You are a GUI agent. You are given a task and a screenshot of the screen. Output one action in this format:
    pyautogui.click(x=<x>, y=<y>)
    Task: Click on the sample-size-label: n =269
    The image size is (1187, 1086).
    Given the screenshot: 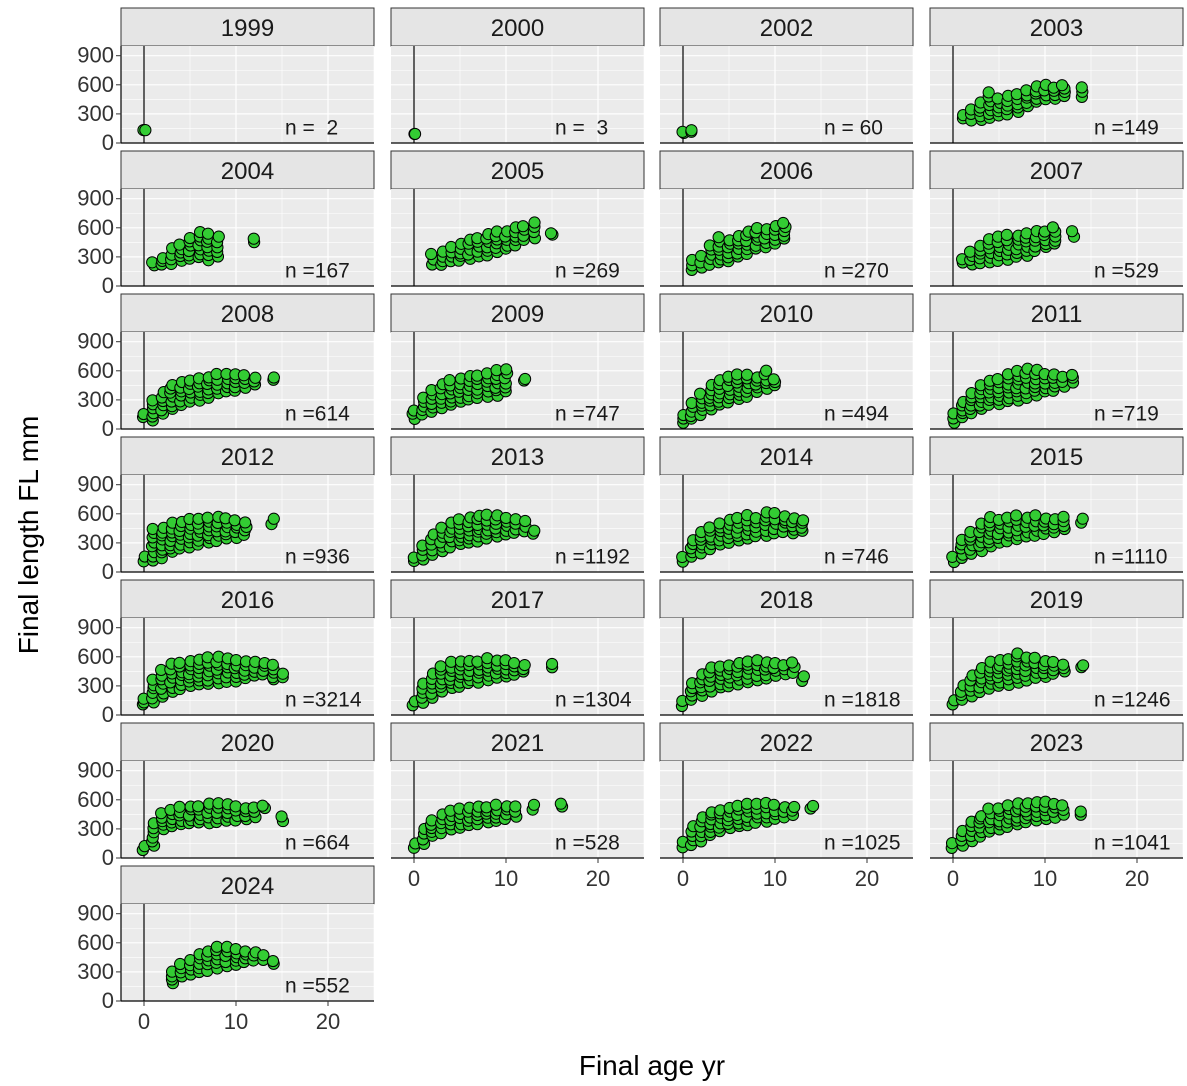 What is the action you would take?
    pyautogui.click(x=587, y=270)
    